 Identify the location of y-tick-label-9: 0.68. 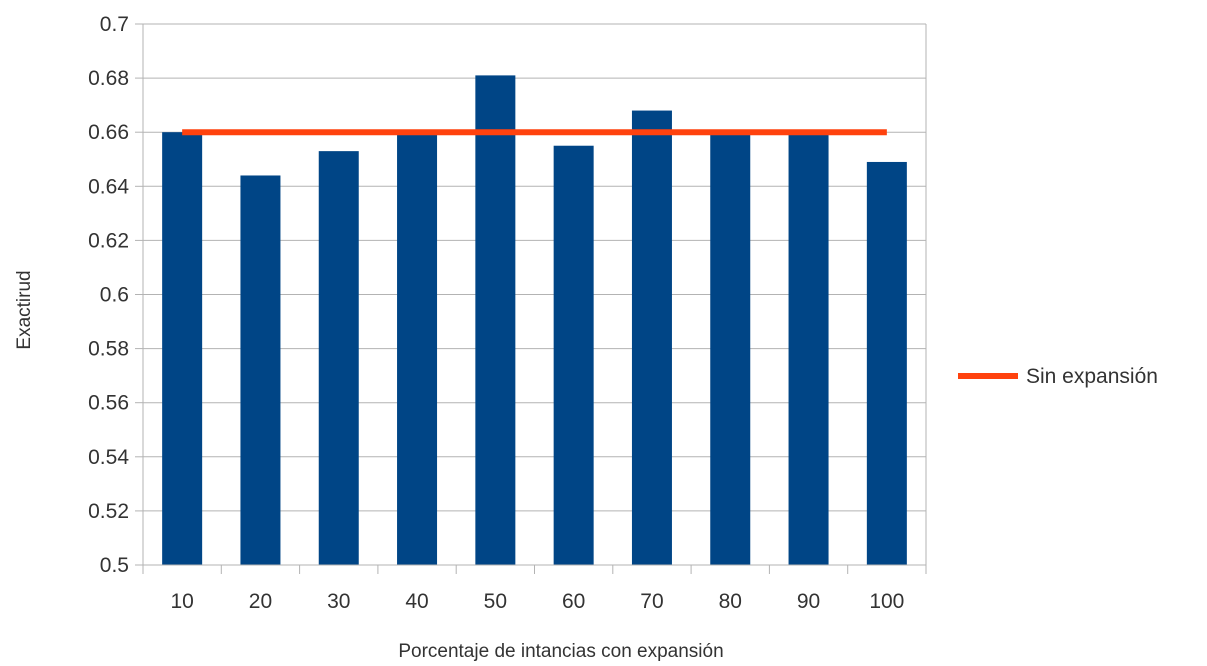
(108, 78).